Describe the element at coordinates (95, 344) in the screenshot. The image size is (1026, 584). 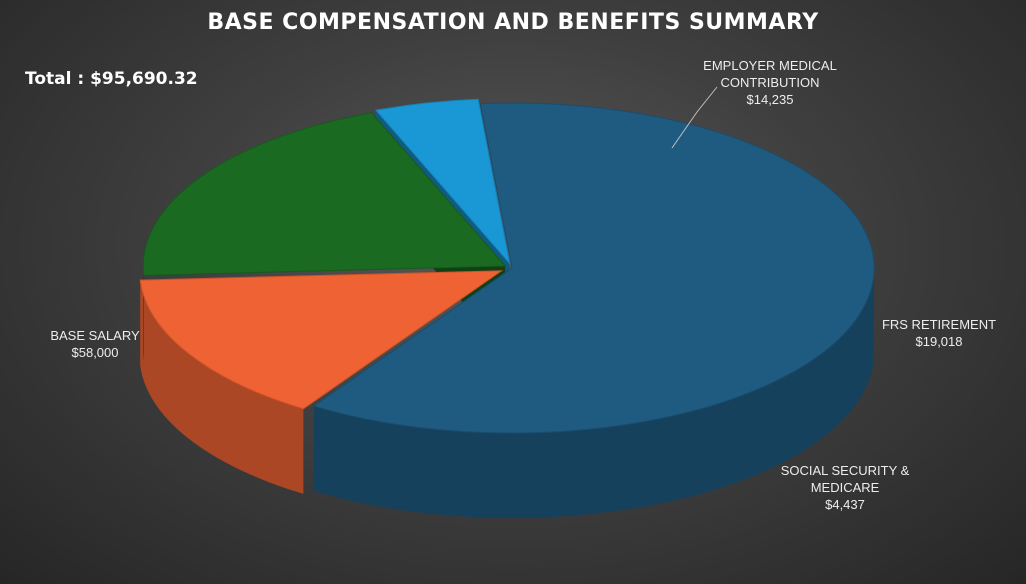
I see `slice-label-0: BASE SALARY $58,000` at that location.